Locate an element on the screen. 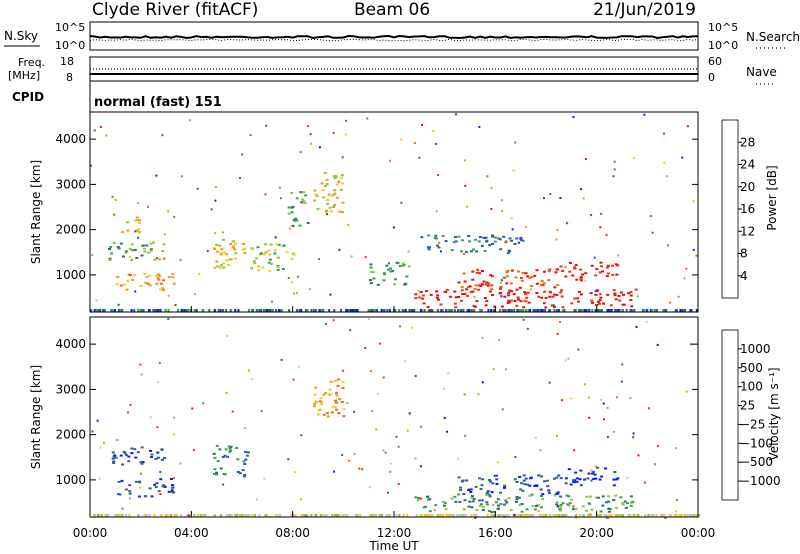 The width and height of the screenshot is (800, 554). colorbar-tick-label: −500 is located at coordinates (756, 462).